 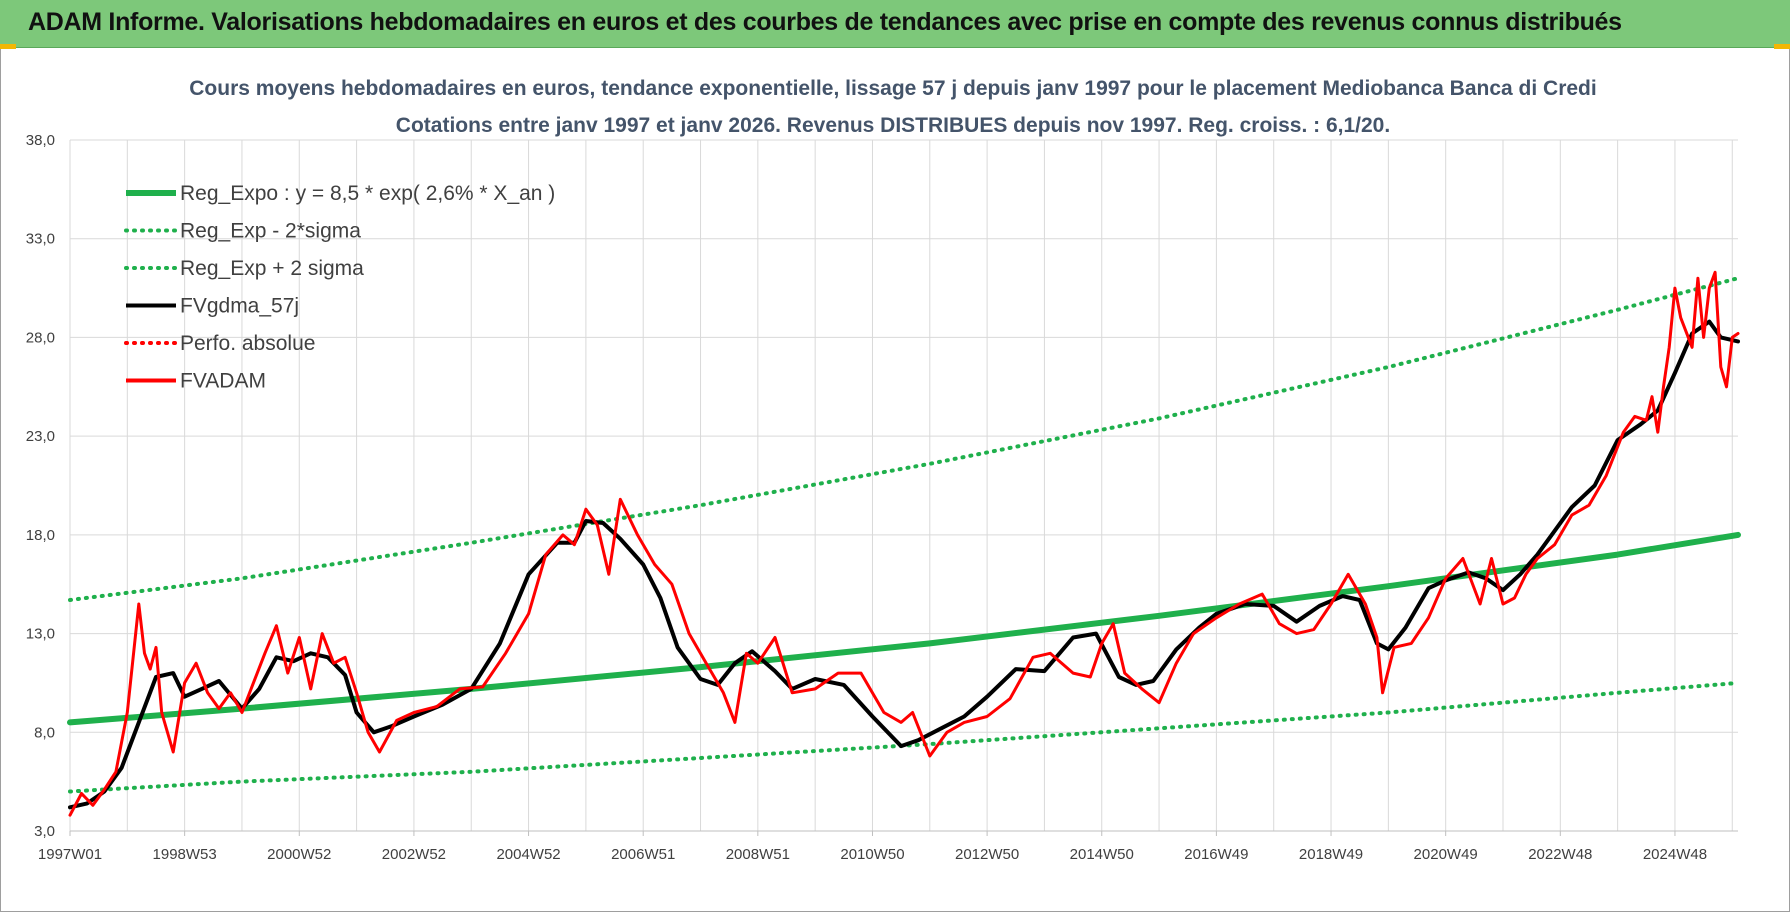 I want to click on x-tick-label: 2010W50, so click(x=872, y=854).